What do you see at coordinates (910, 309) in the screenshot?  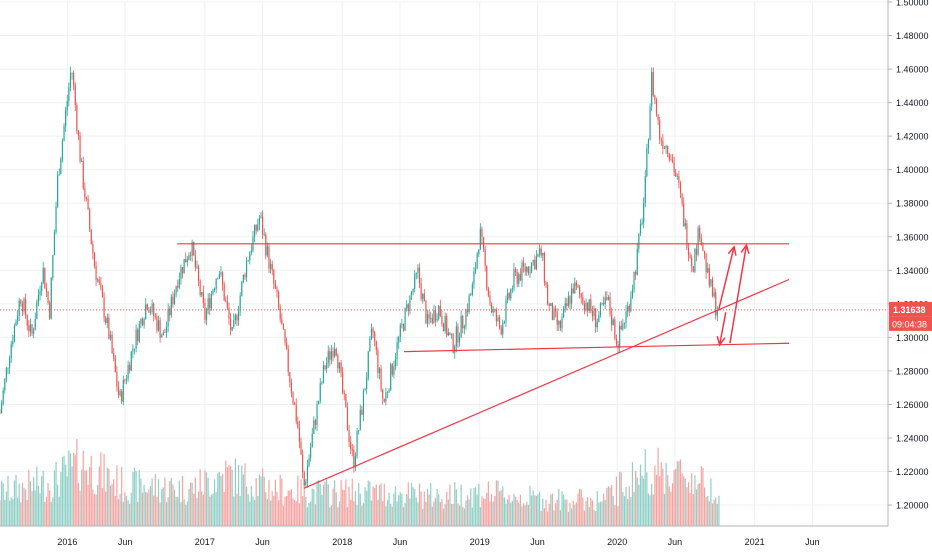 I see `current-price-tag` at bounding box center [910, 309].